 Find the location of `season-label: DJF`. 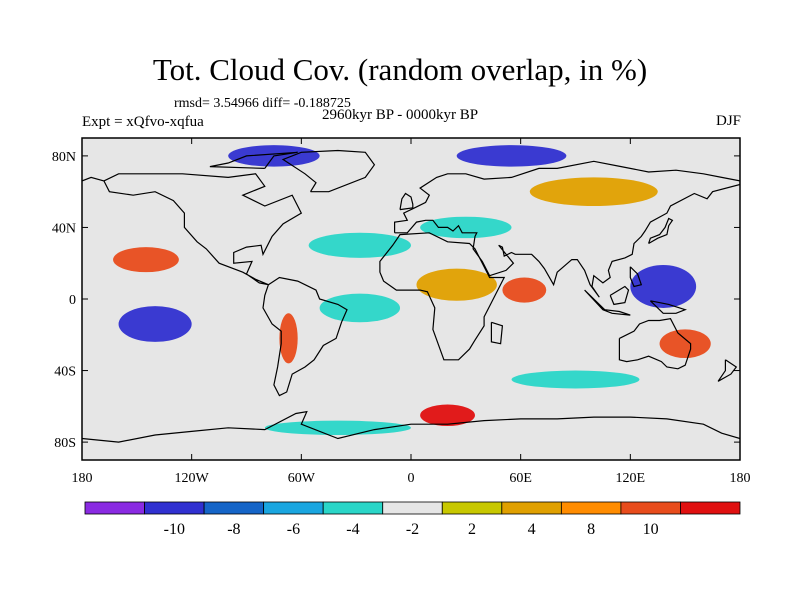

season-label: DJF is located at coordinates (728, 121).